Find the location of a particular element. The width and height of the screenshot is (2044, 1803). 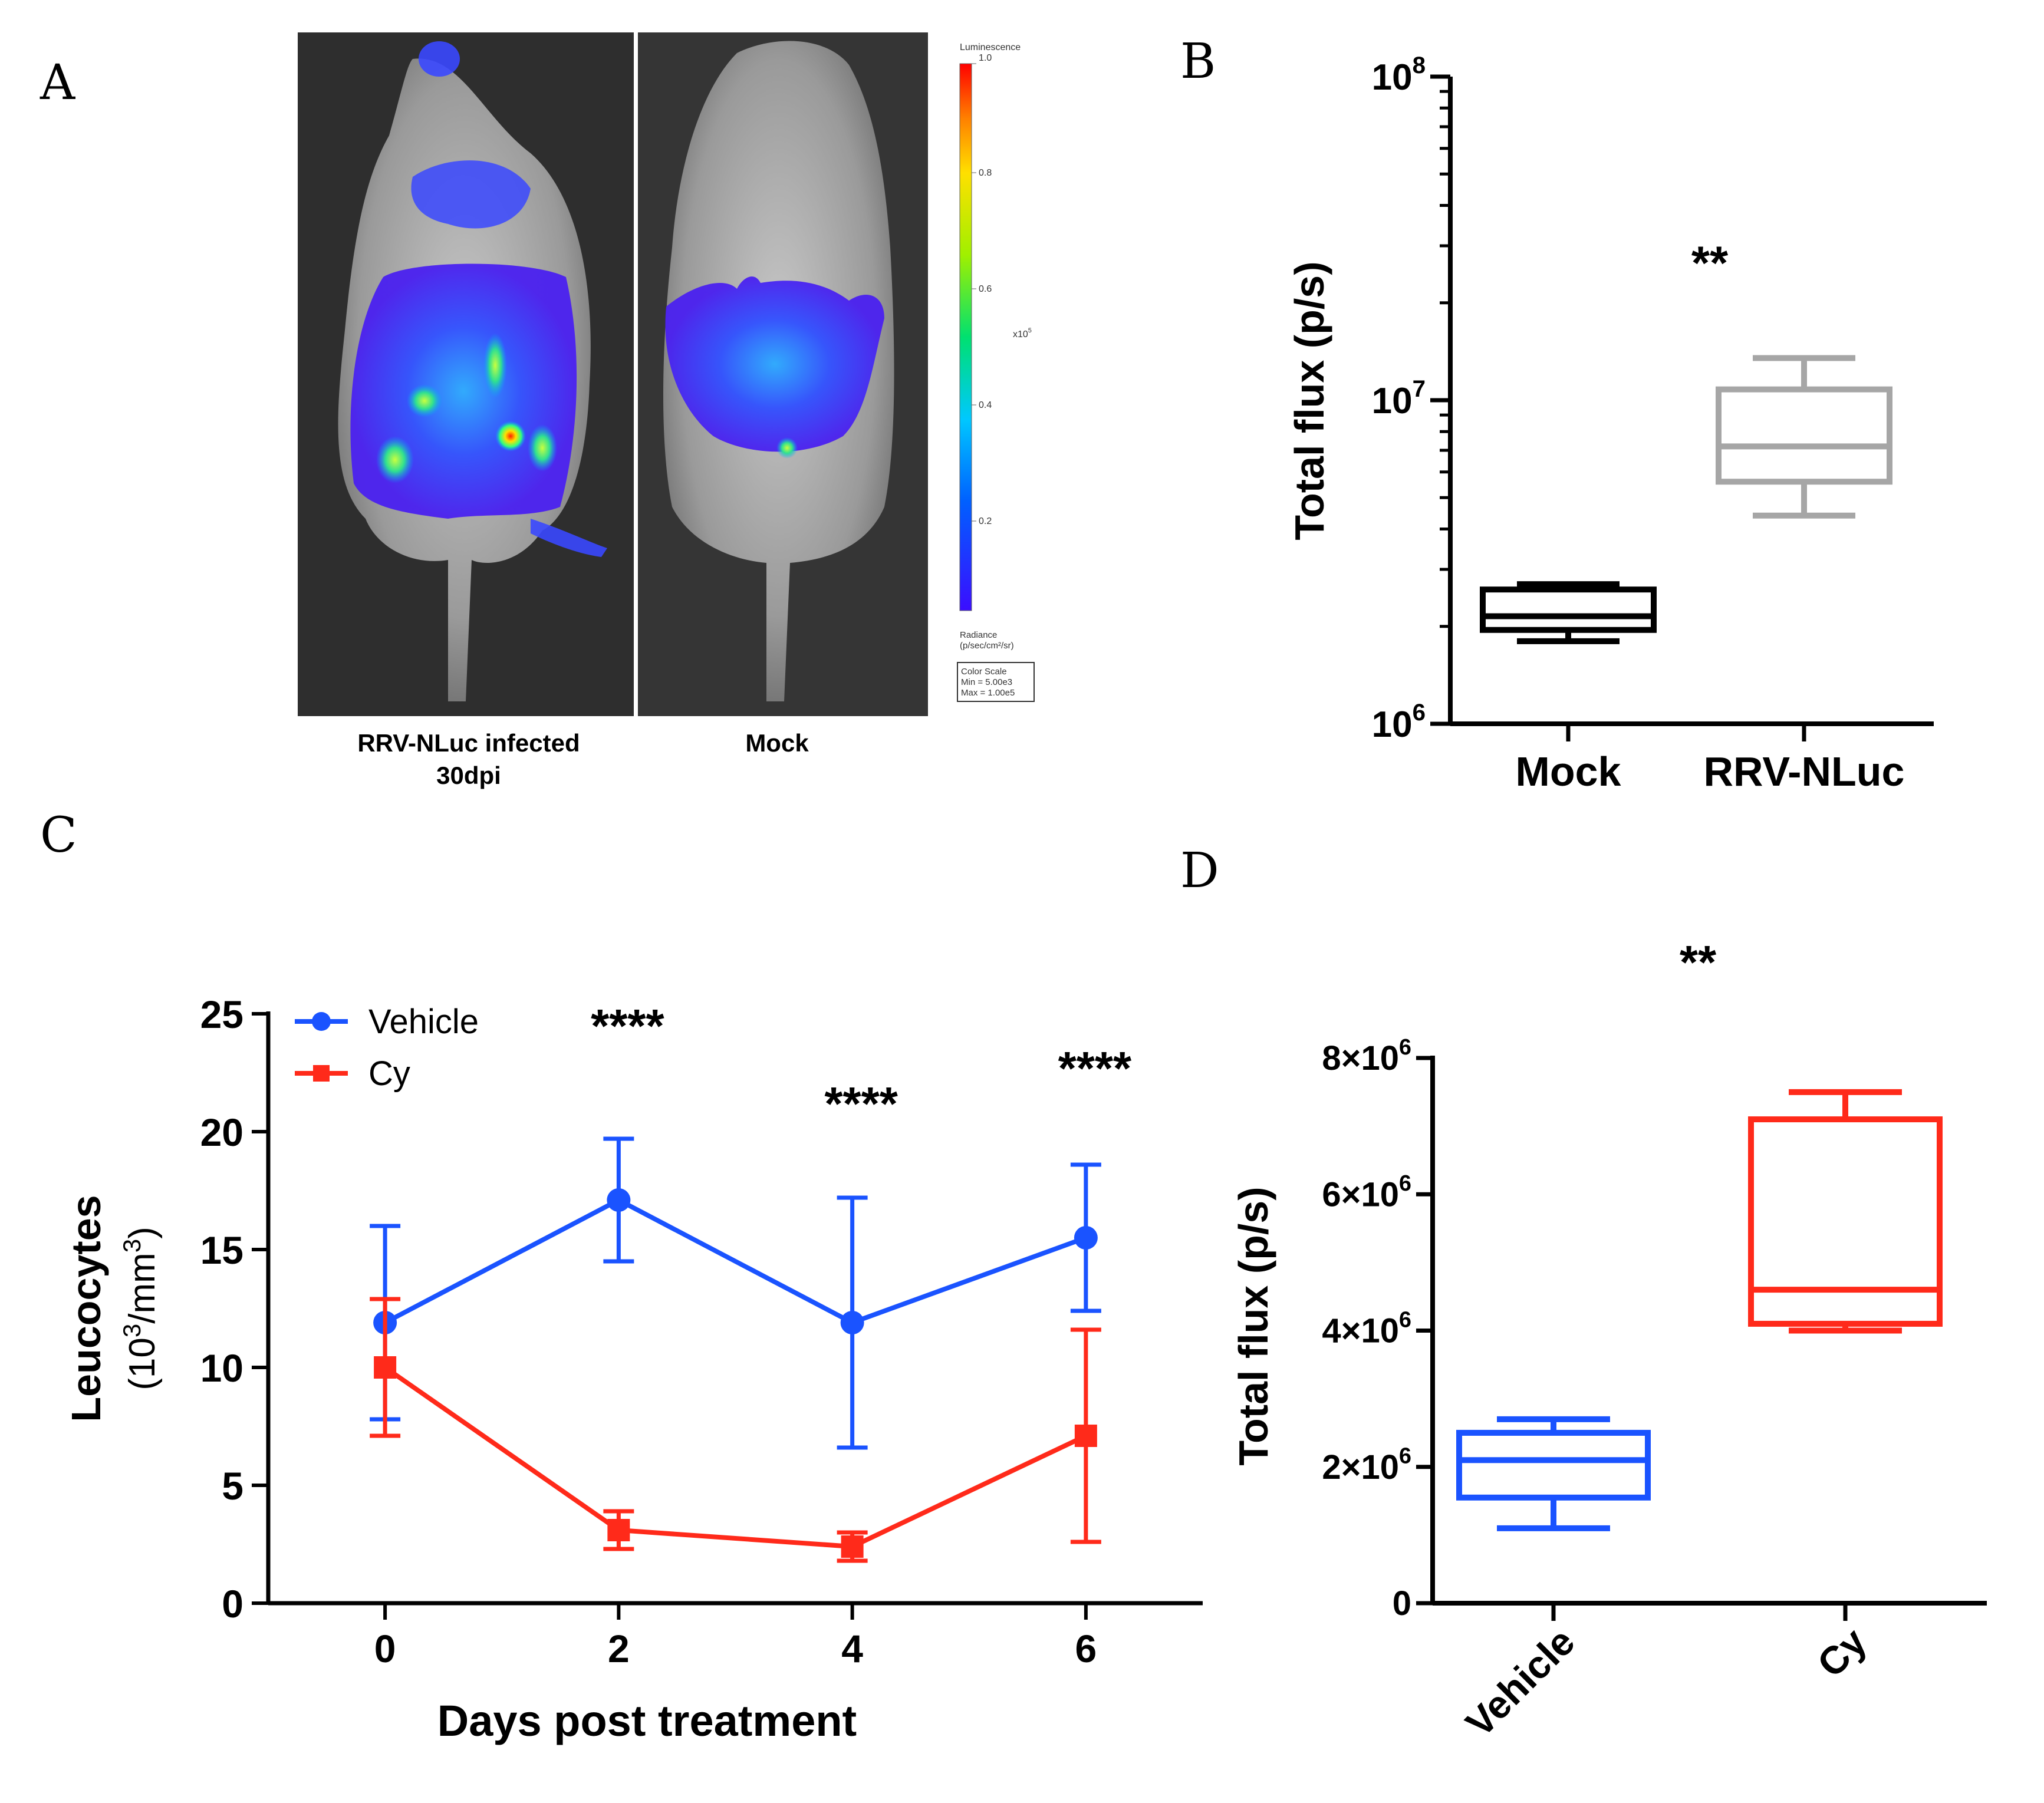

scale-units-line2: (p/sec/cm²/sr) is located at coordinates (987, 646).